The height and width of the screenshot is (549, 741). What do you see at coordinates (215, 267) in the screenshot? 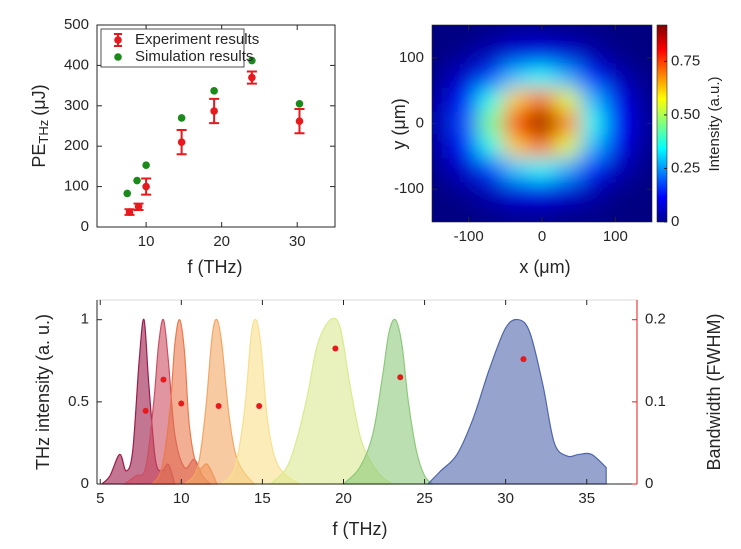
I see `x-axis-label: f (THz)` at bounding box center [215, 267].